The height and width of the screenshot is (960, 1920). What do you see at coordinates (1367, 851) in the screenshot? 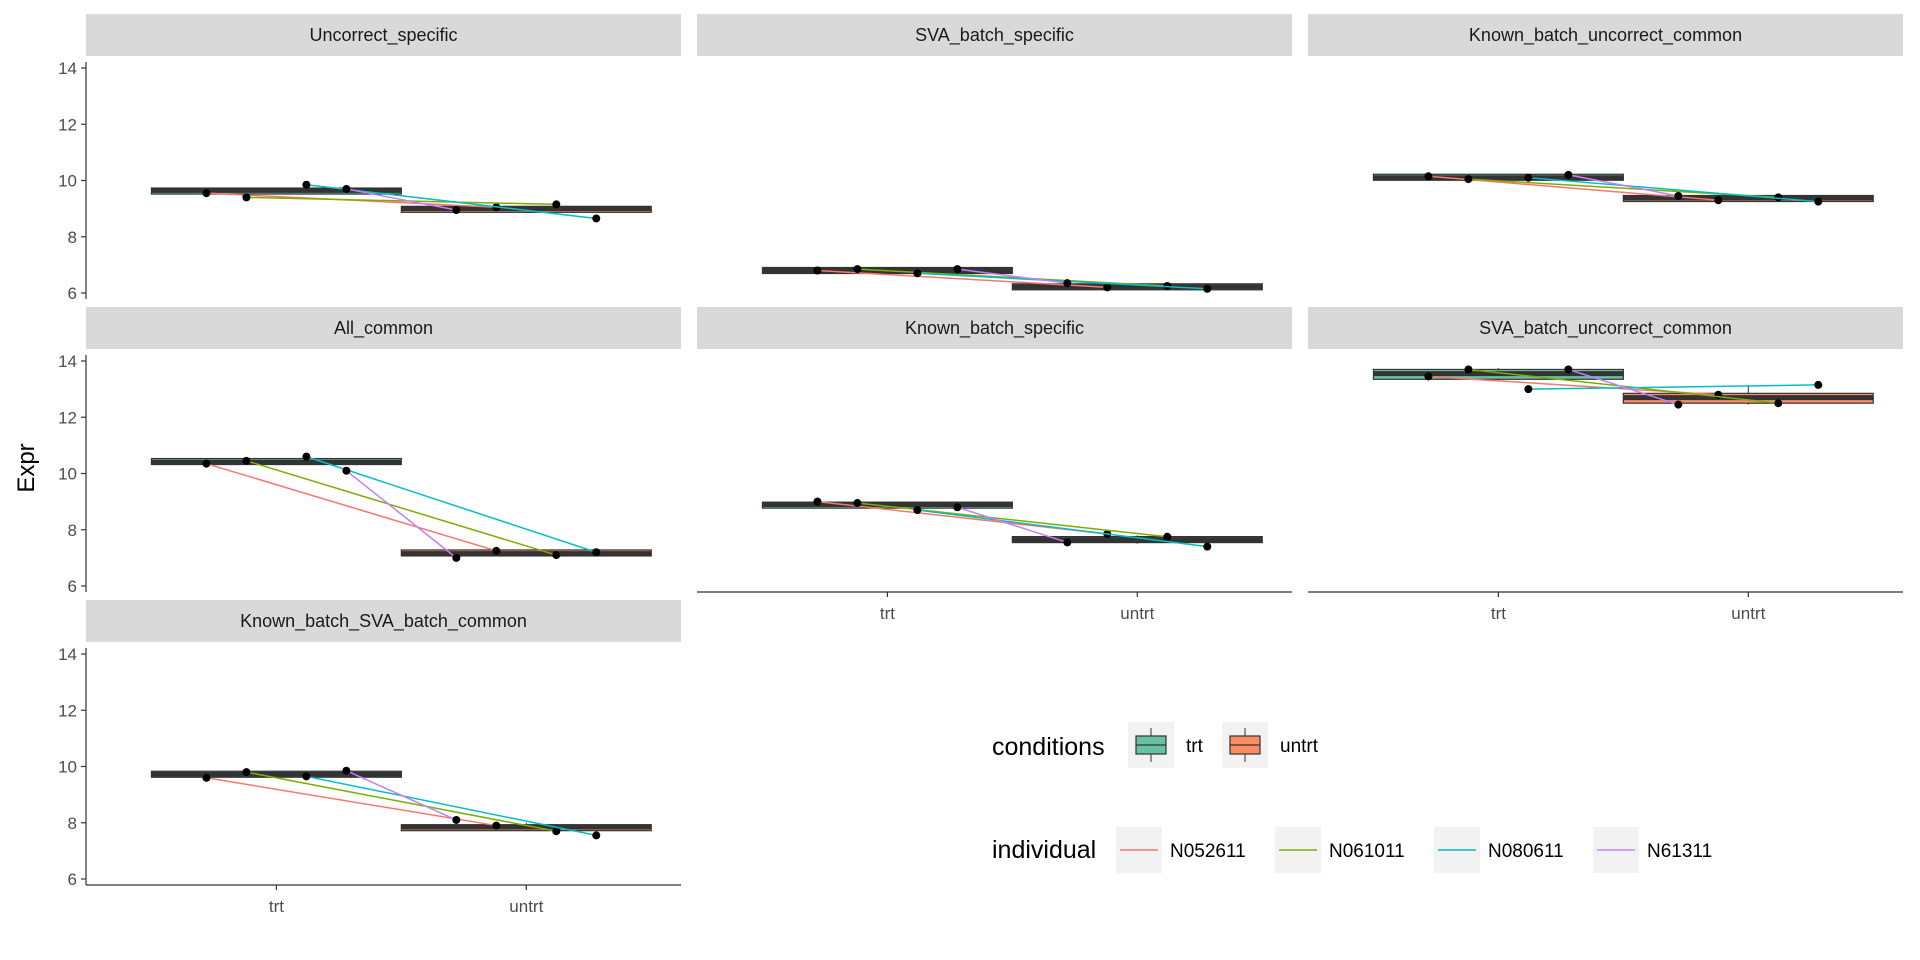
I see `legend-label-N061011: N061011` at bounding box center [1367, 851].